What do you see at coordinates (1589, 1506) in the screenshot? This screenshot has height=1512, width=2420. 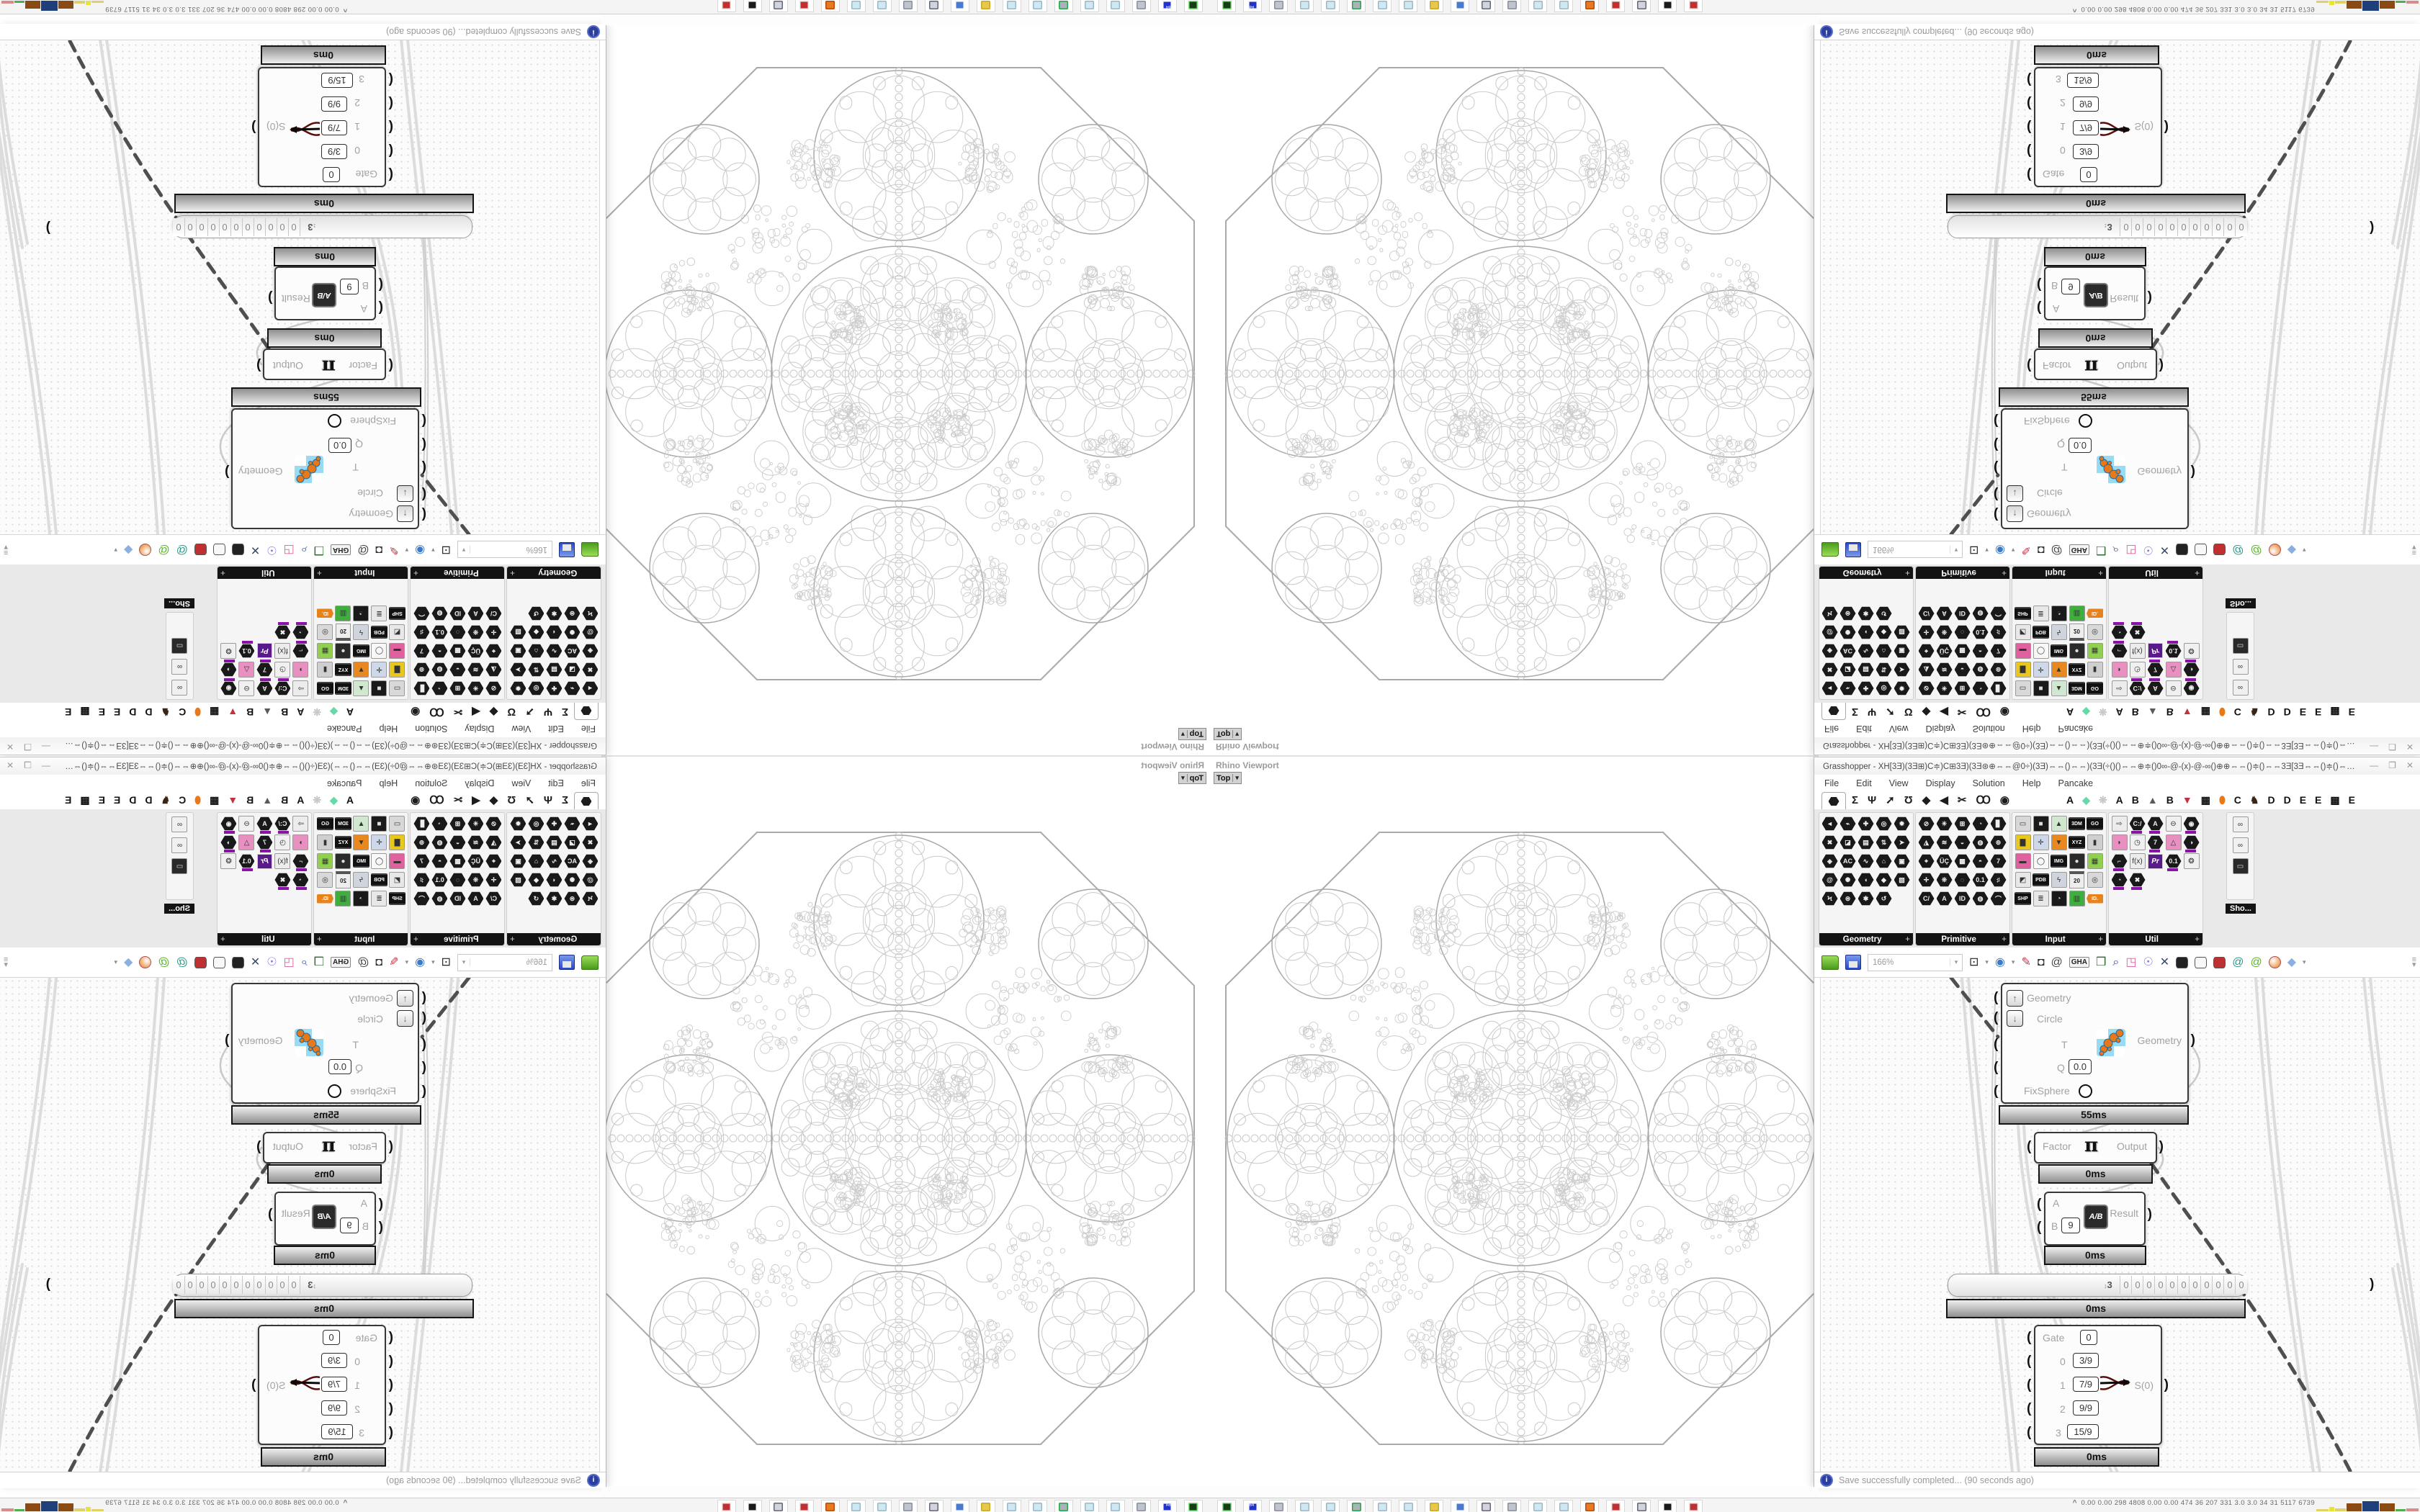 I see `taskbar-item-firefox-icon` at bounding box center [1589, 1506].